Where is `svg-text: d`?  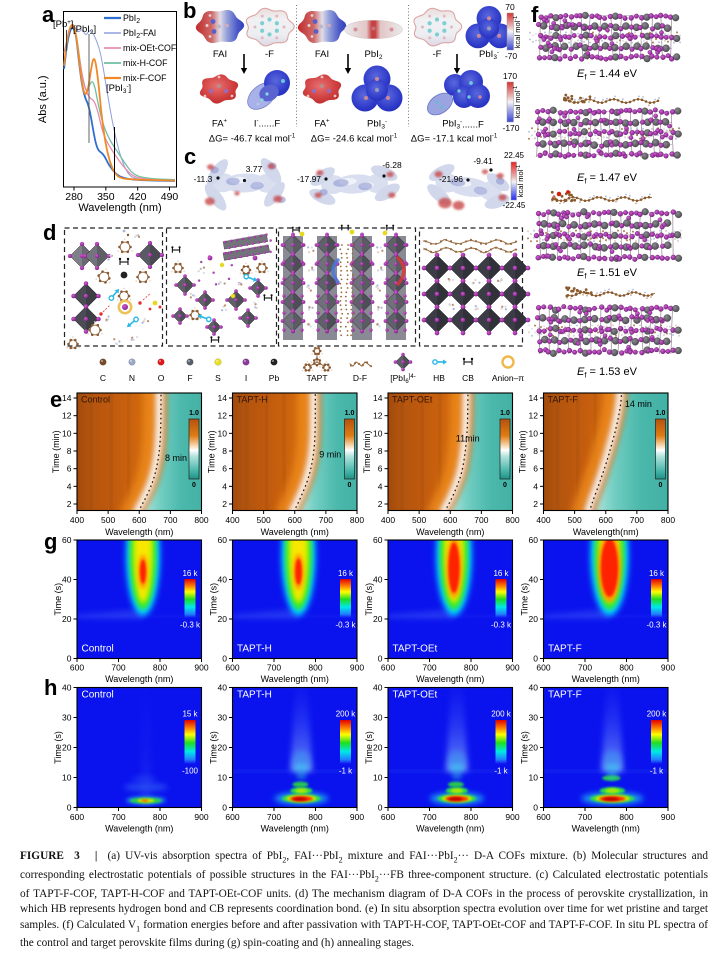
svg-text: d is located at coordinates (49, 232).